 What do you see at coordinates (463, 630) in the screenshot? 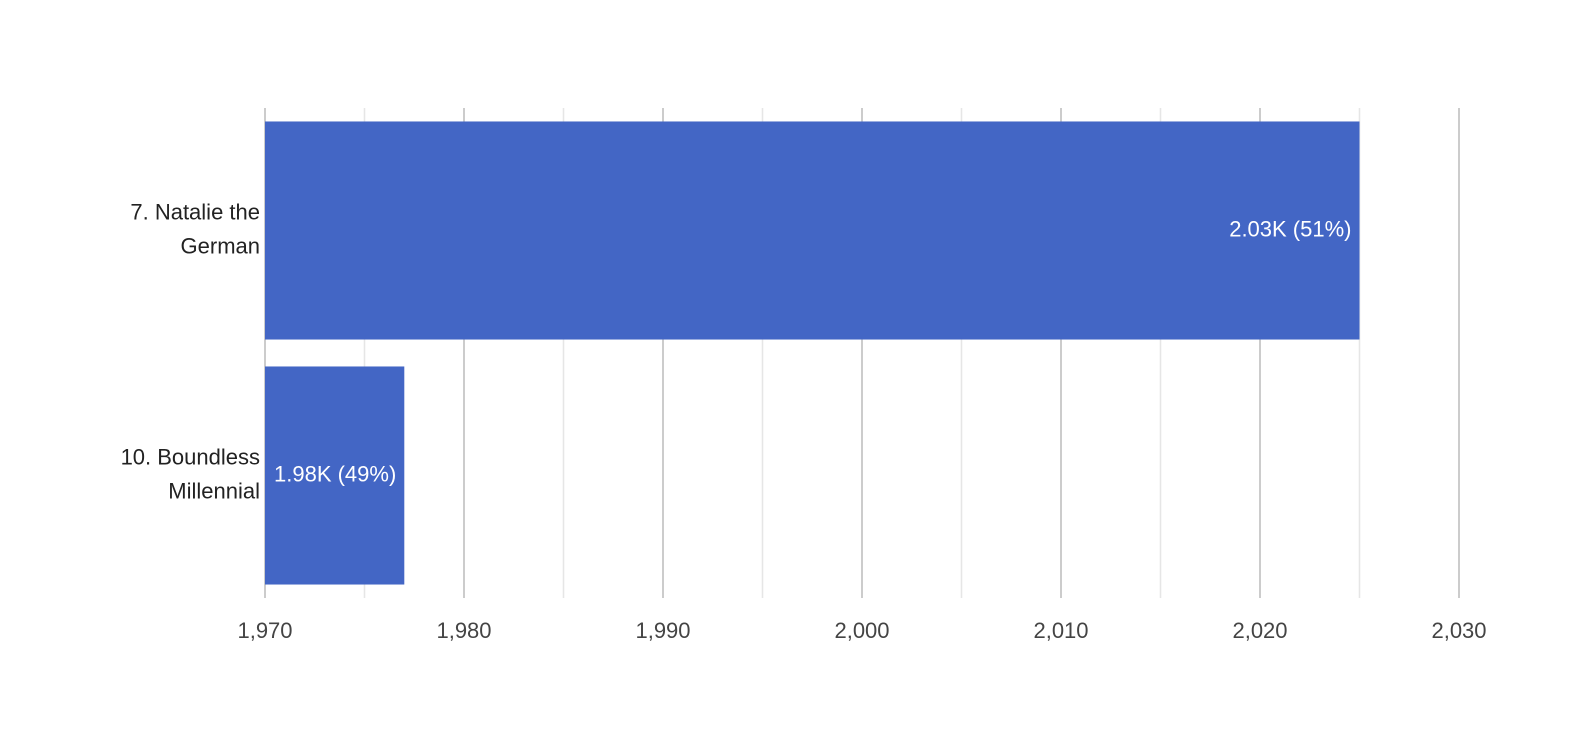
I see `x-tick-label: 1,980` at bounding box center [463, 630].